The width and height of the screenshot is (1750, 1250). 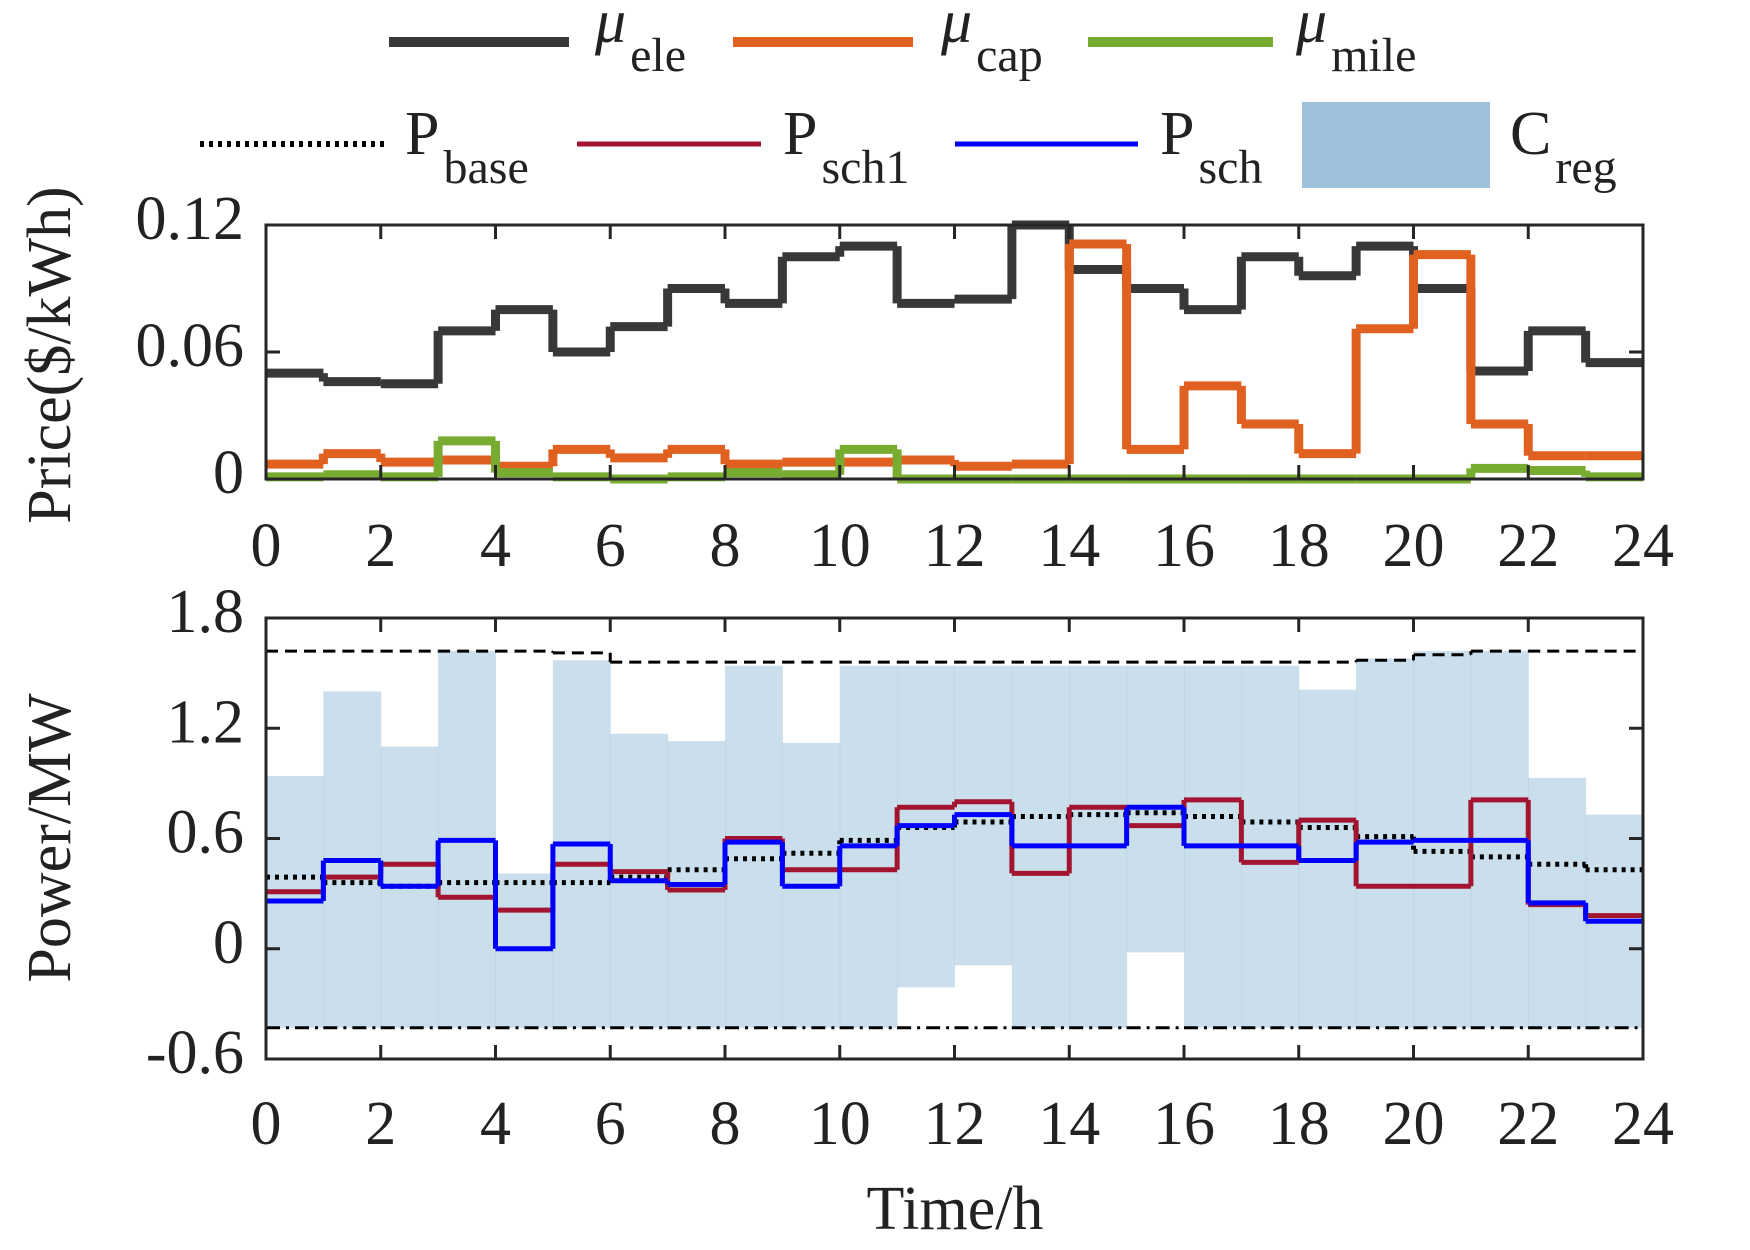 What do you see at coordinates (50, 838) in the screenshot?
I see `y-axis-label: Power/MW` at bounding box center [50, 838].